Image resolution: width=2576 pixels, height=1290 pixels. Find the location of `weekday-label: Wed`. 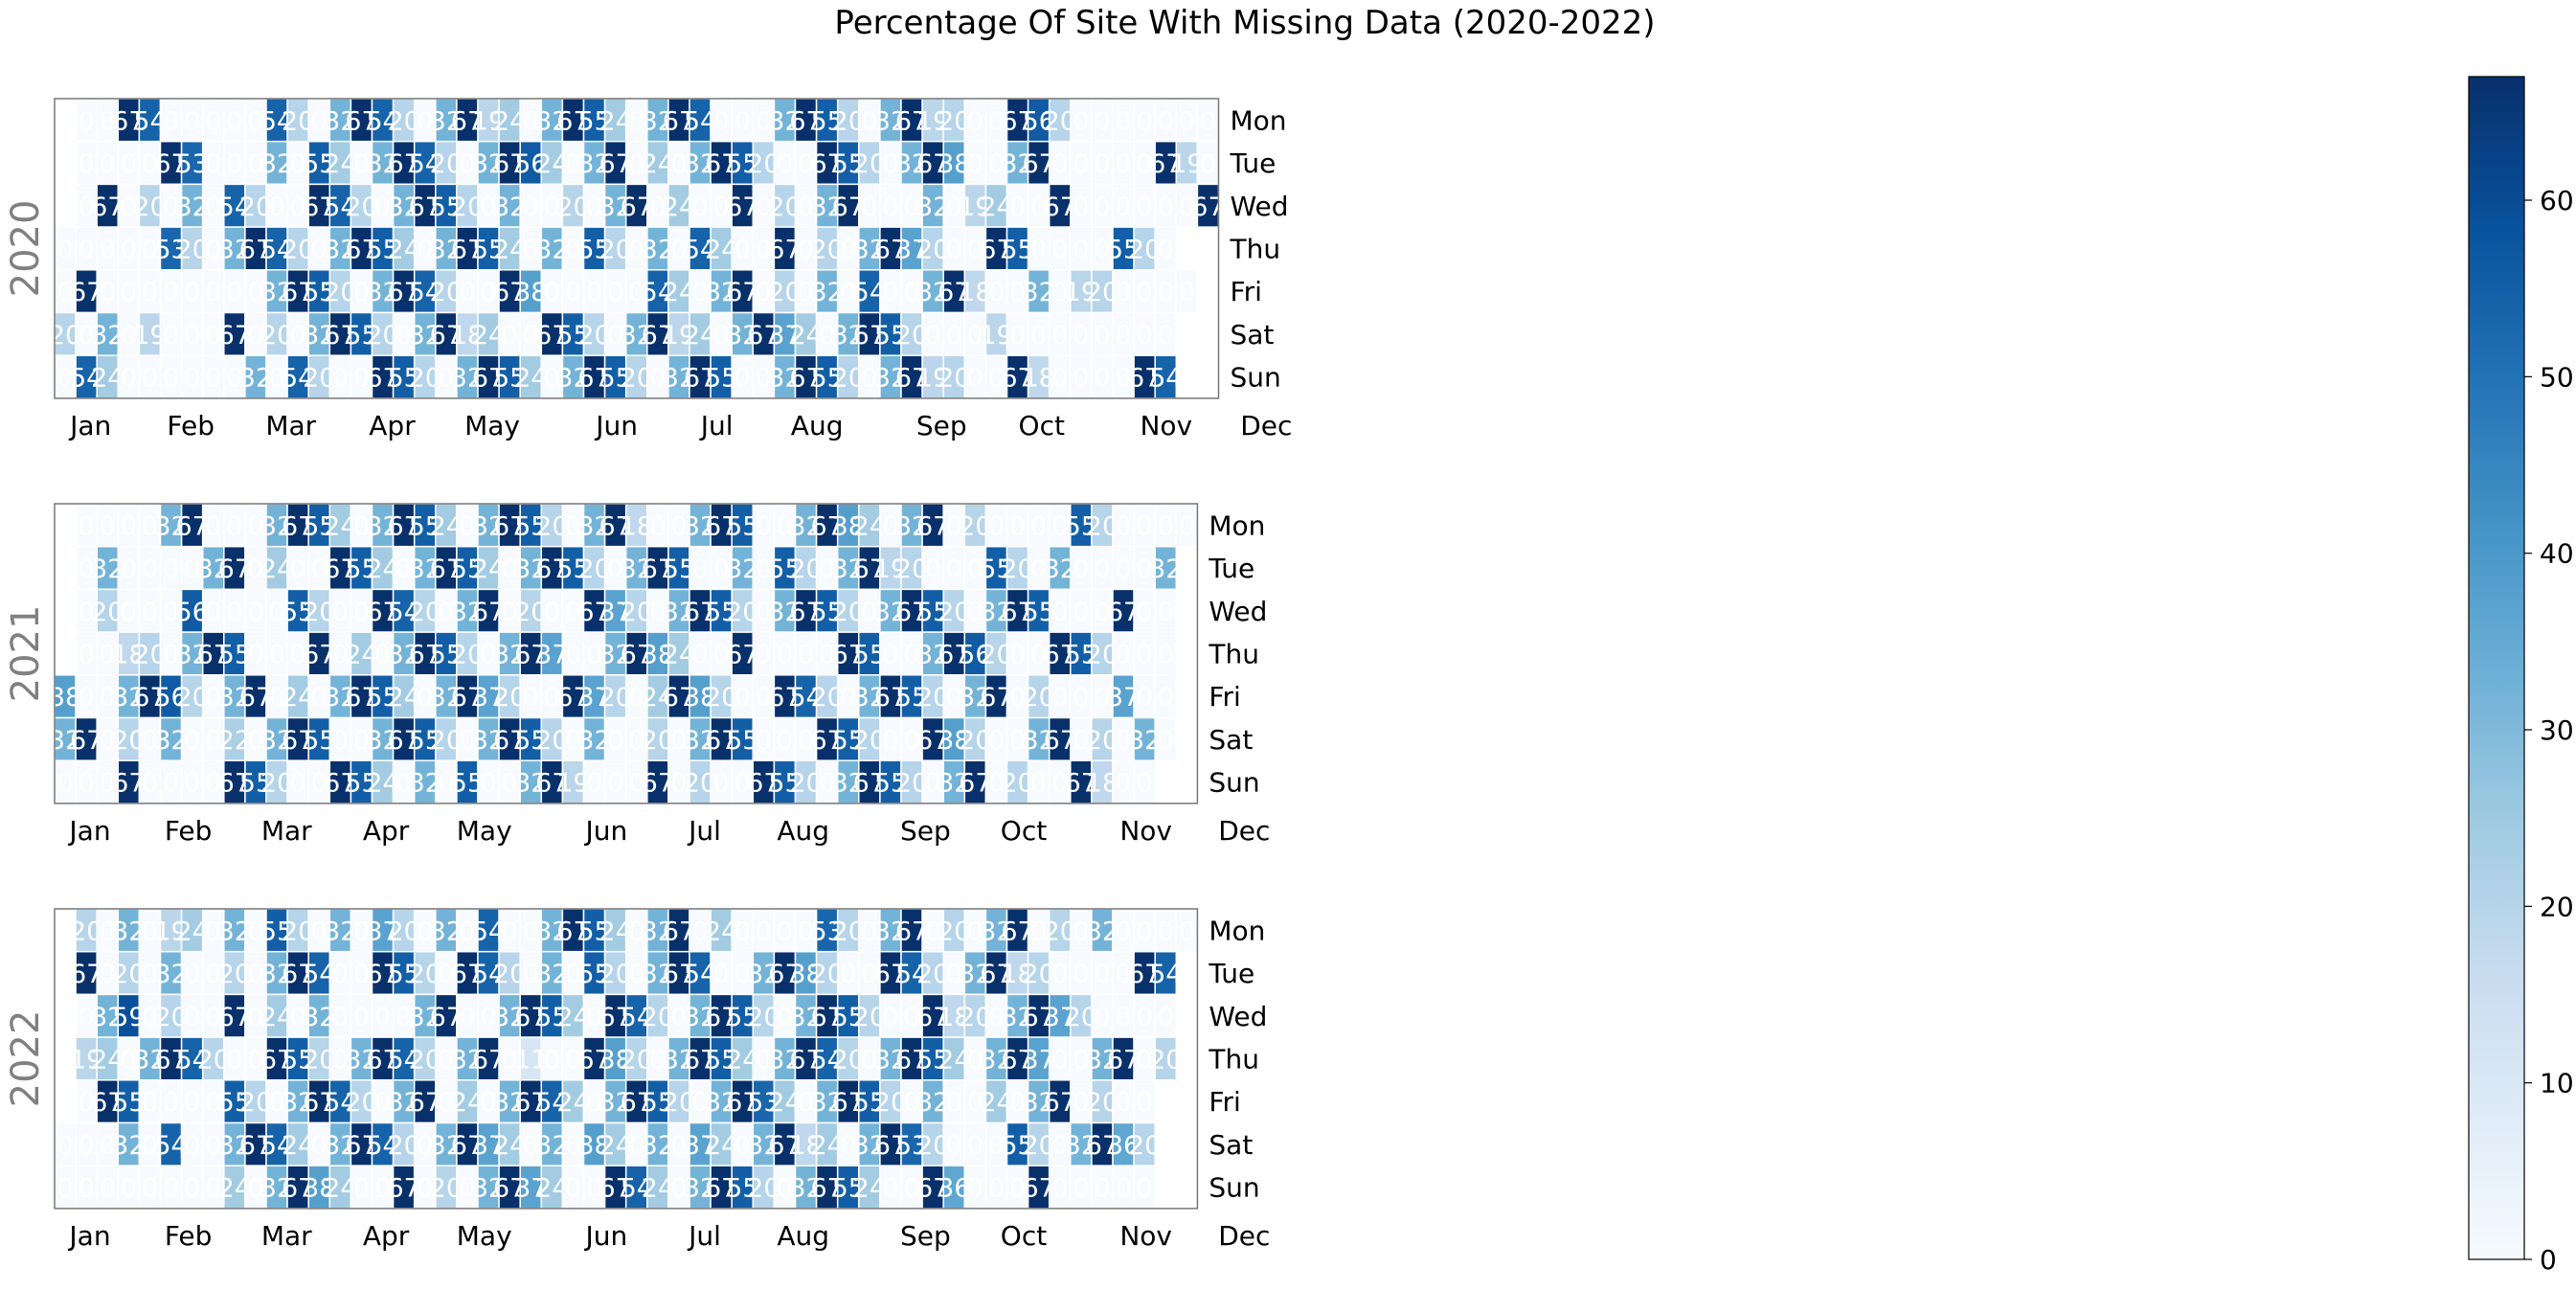

weekday-label: Wed is located at coordinates (1238, 1016).